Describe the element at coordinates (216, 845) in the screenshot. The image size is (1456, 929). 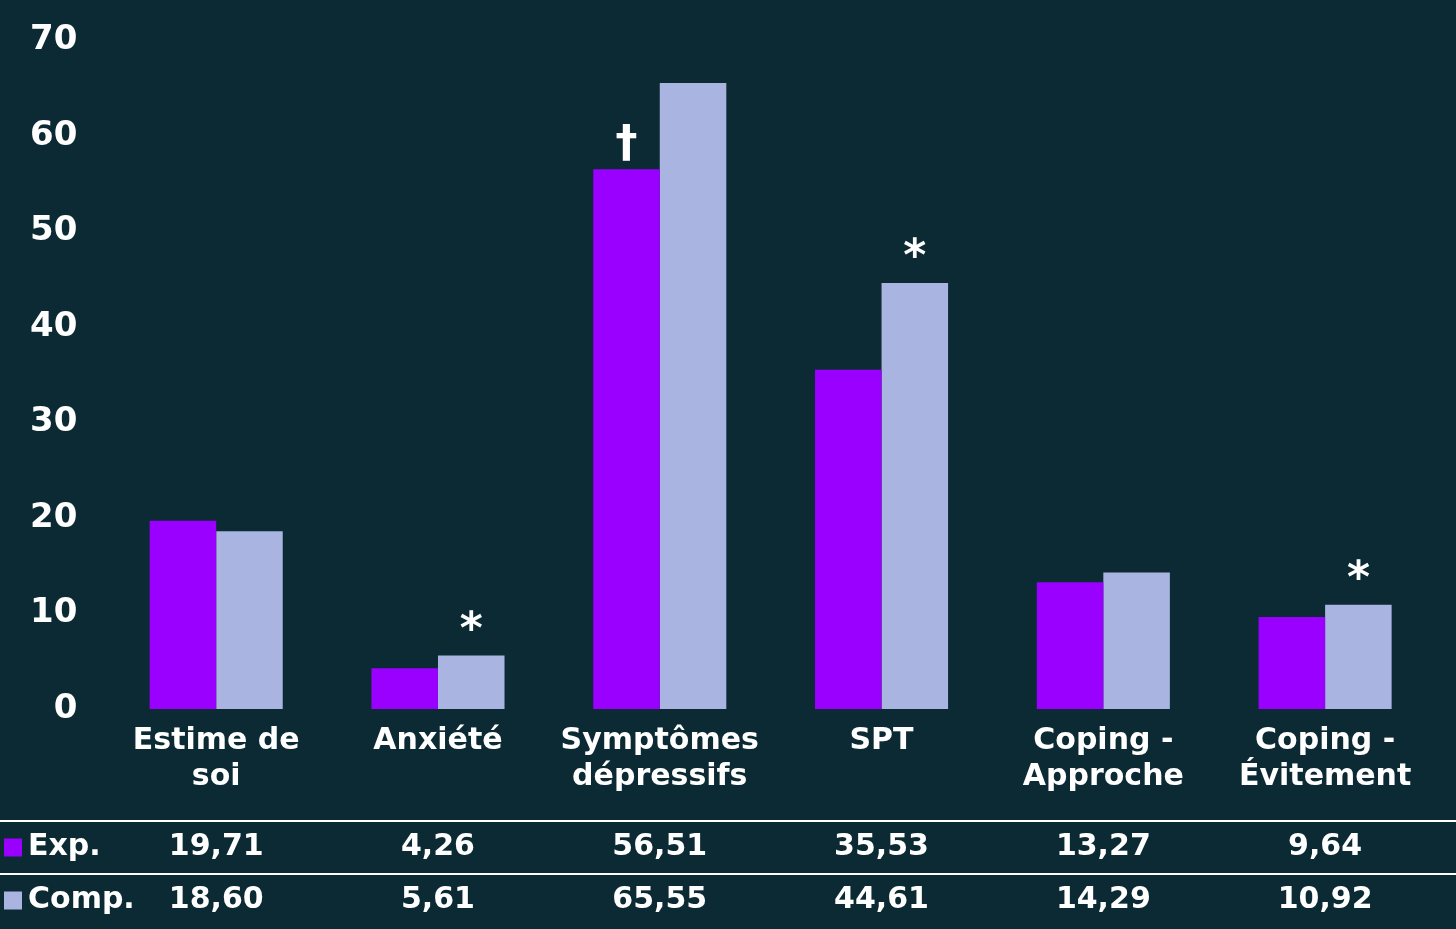
I see `data-label: 19,71` at that location.